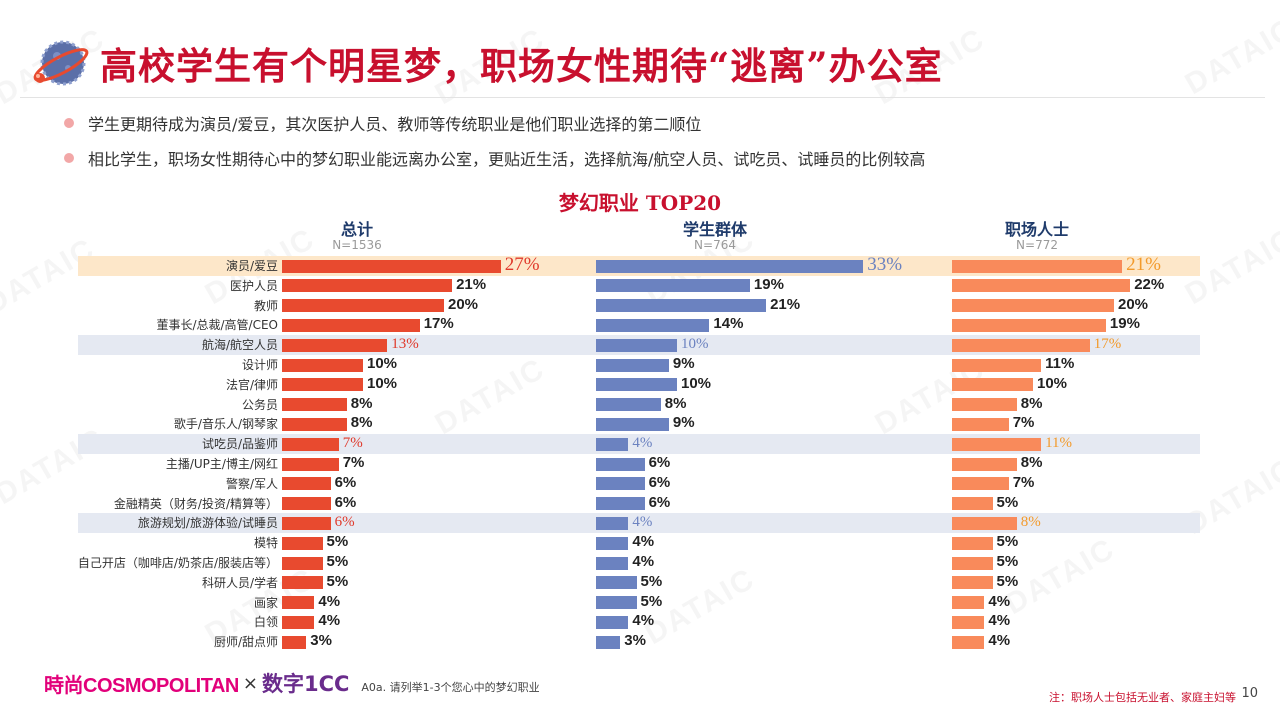 The height and width of the screenshot is (720, 1280). Describe the element at coordinates (728, 324) in the screenshot. I see `value-label-student: 14%` at that location.